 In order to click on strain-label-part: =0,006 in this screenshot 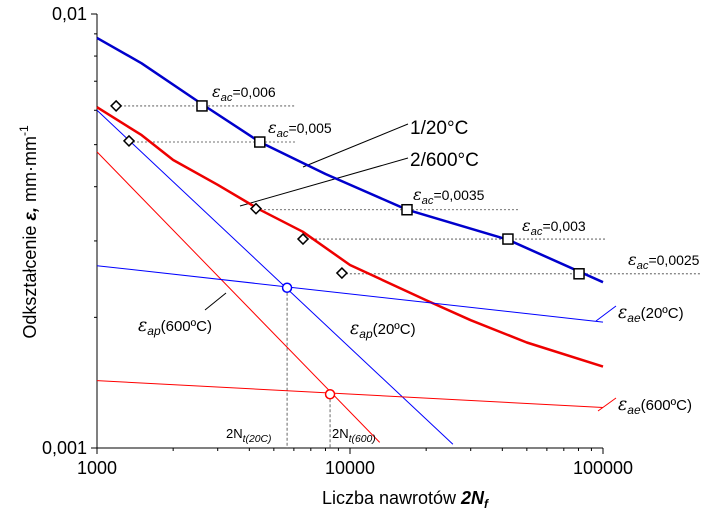, I will do `click(253, 92)`.